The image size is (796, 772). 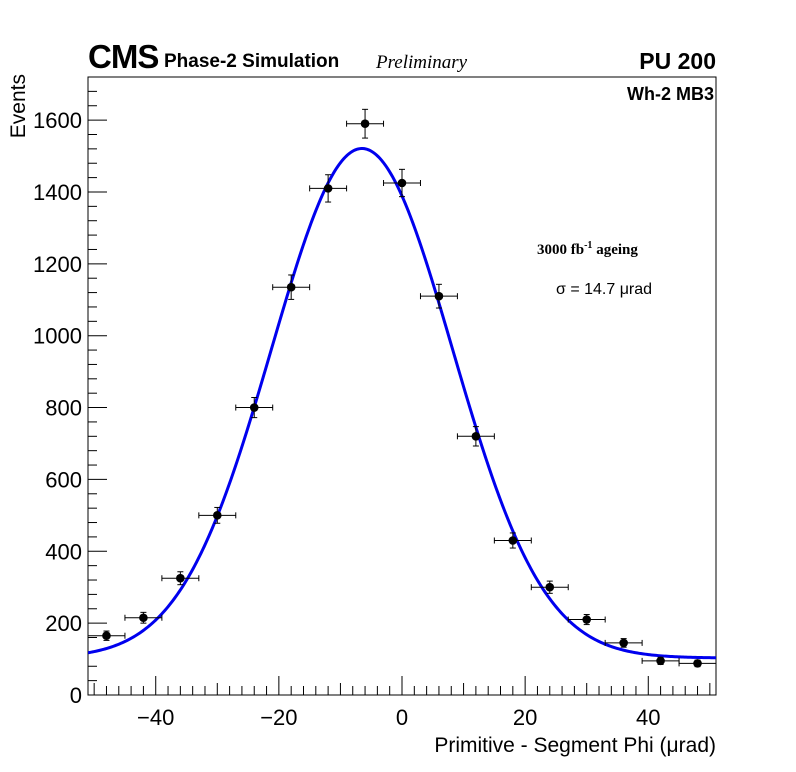 I want to click on y-tick-label: 1200, so click(x=57, y=264).